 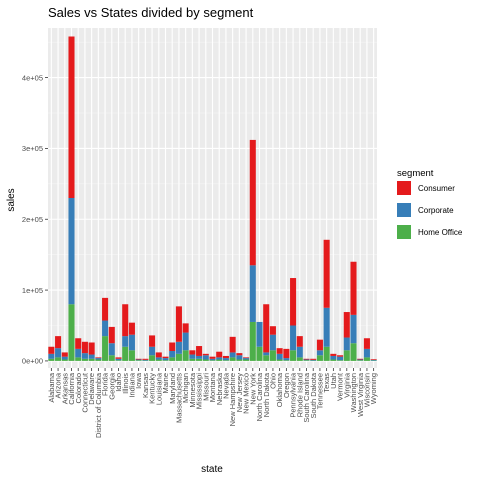 What do you see at coordinates (199, 391) in the screenshot?
I see `x-tick-label: Mississippi` at bounding box center [199, 391].